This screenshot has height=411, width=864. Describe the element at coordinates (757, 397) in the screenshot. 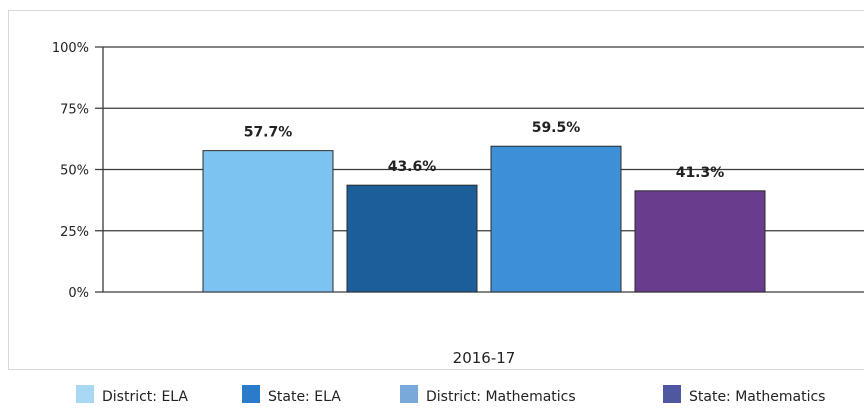

I see `legend-label: State: Mathematics` at that location.